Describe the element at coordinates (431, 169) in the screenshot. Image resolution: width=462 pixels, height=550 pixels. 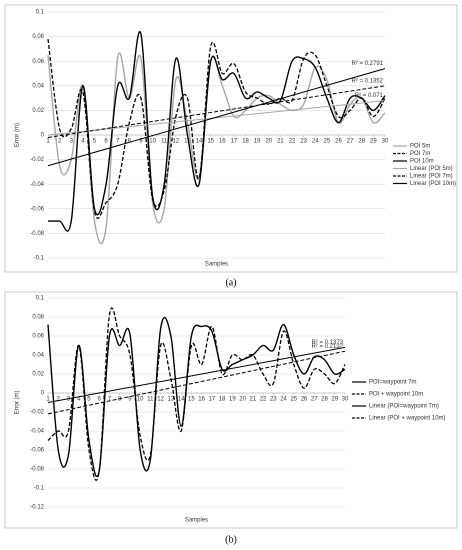
I see `legend-label: Linear (POI 5m)` at that location.